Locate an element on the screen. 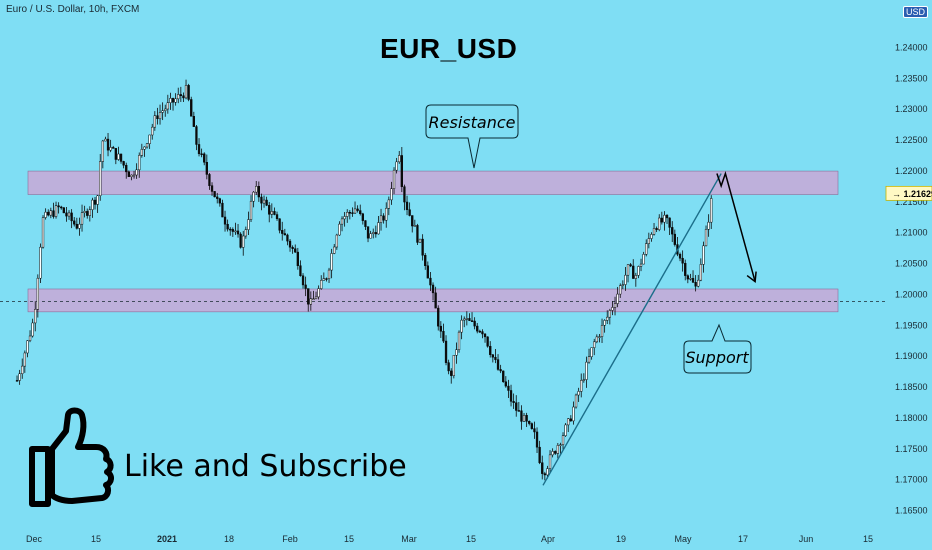  price-tick-label: 1.17500 is located at coordinates (911, 449).